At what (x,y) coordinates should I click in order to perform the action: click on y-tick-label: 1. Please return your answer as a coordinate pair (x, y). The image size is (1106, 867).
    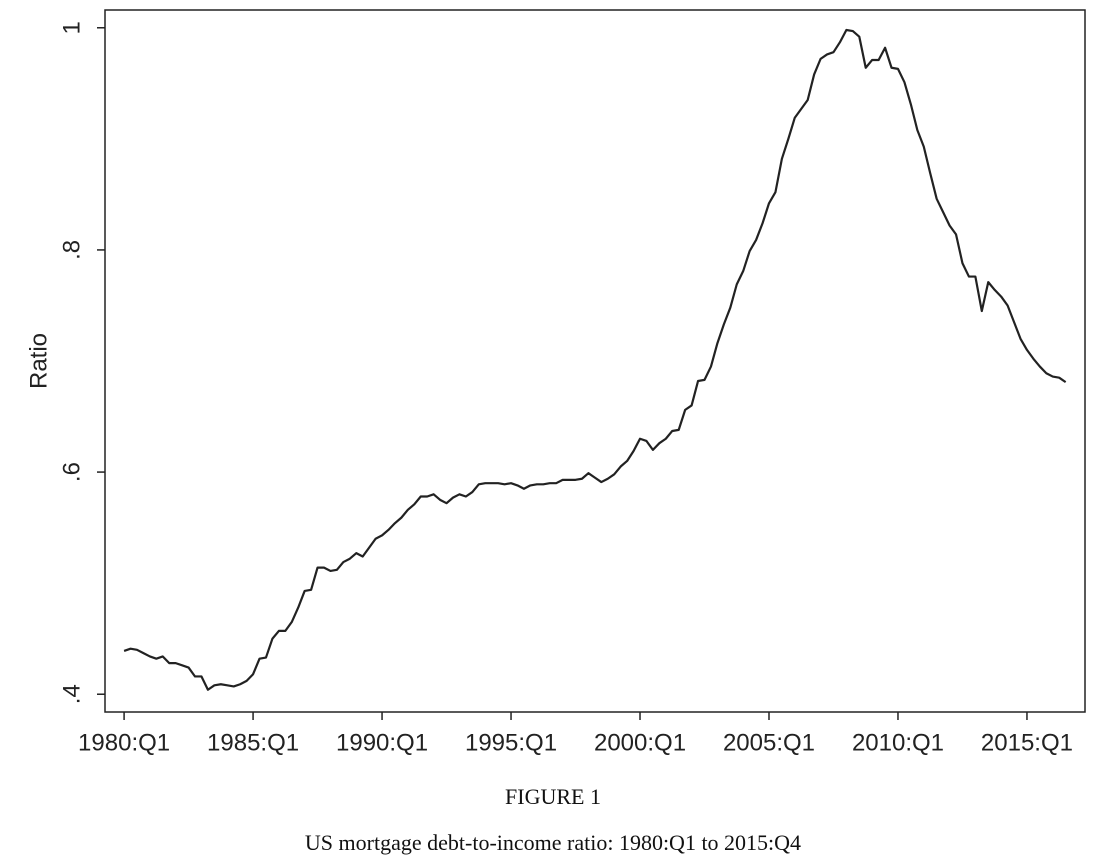
    Looking at the image, I should click on (71, 27).